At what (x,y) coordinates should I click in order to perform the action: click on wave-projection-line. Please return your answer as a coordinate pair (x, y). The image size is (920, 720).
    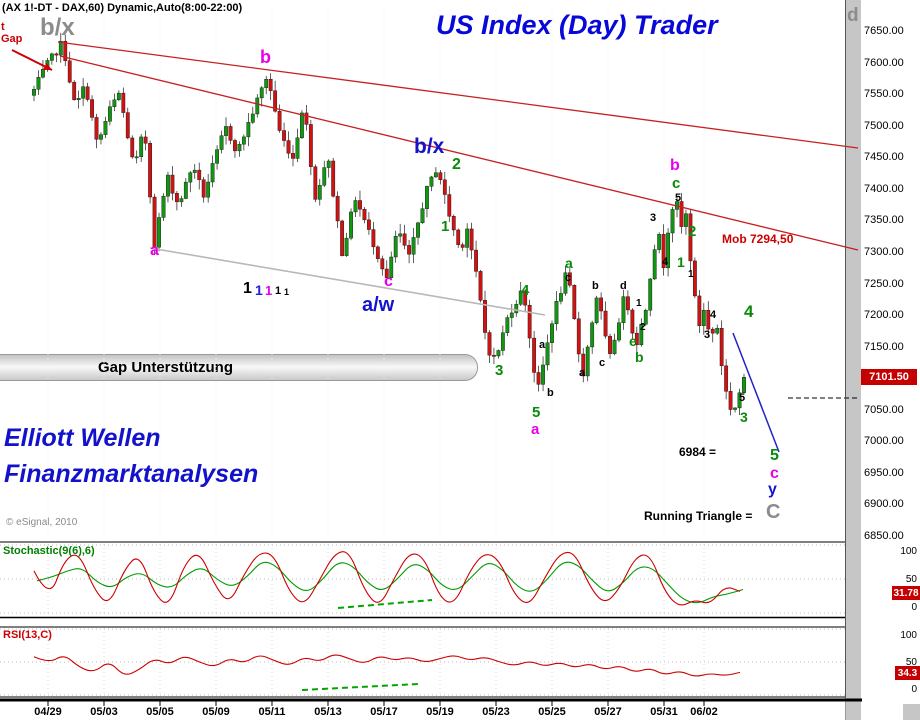
    Looking at the image, I should click on (756, 392).